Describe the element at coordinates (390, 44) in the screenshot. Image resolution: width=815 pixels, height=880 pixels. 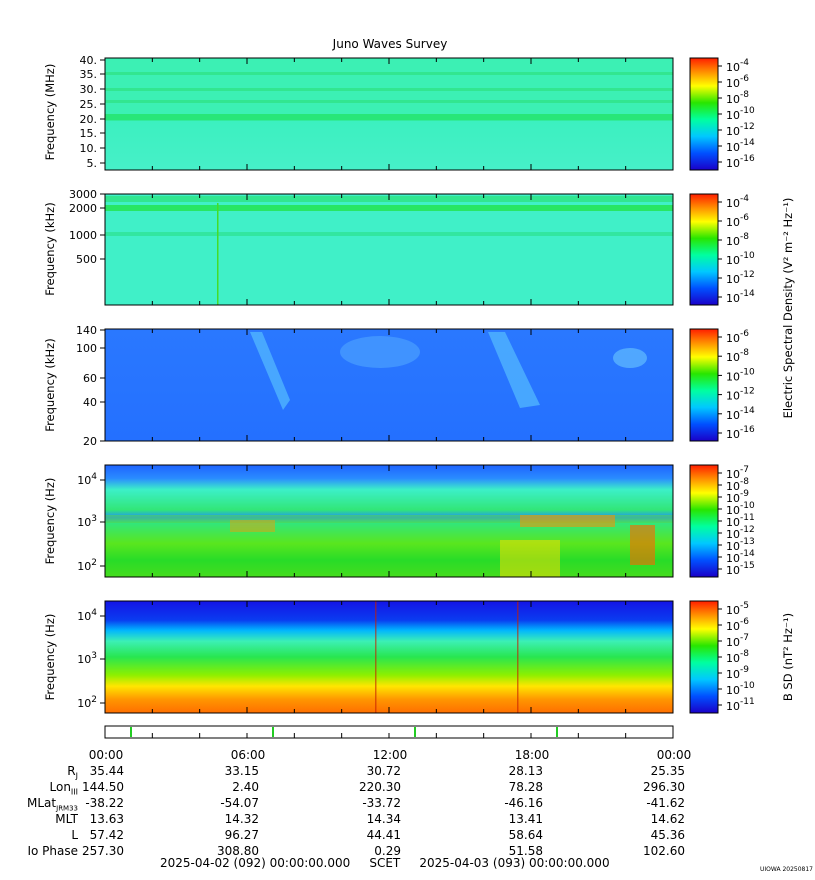
I see `chart-title: Juno Waves Survey` at that location.